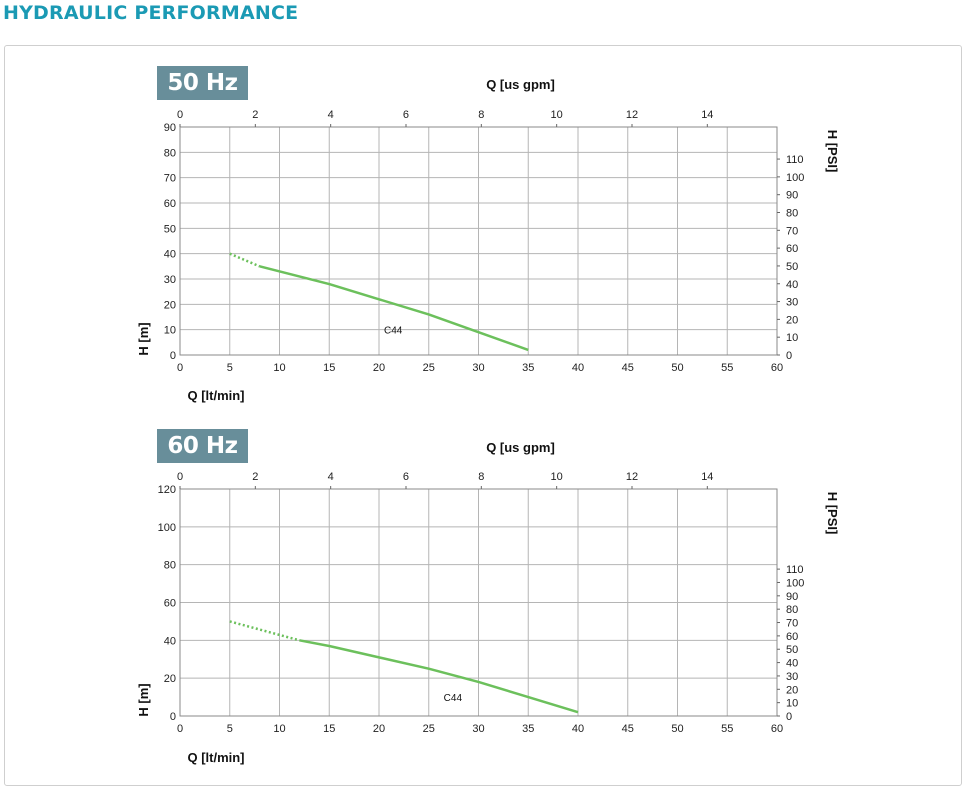 The width and height of the screenshot is (972, 794). Describe the element at coordinates (151, 13) in the screenshot. I see `page-title: HYDRAULIC PERFORMANCE` at that location.